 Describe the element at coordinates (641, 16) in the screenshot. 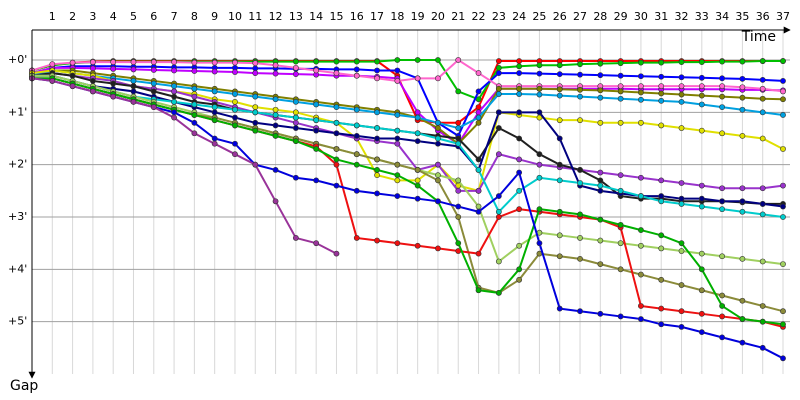

I see `x-tick-label: 30` at that location.